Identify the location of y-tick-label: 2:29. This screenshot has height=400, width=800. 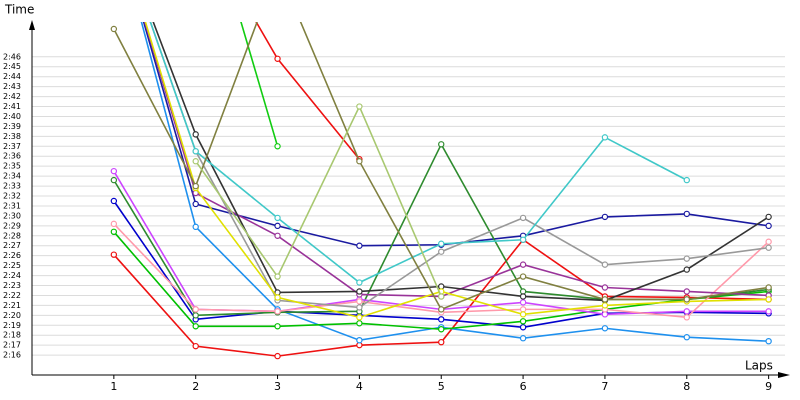
(12, 225).